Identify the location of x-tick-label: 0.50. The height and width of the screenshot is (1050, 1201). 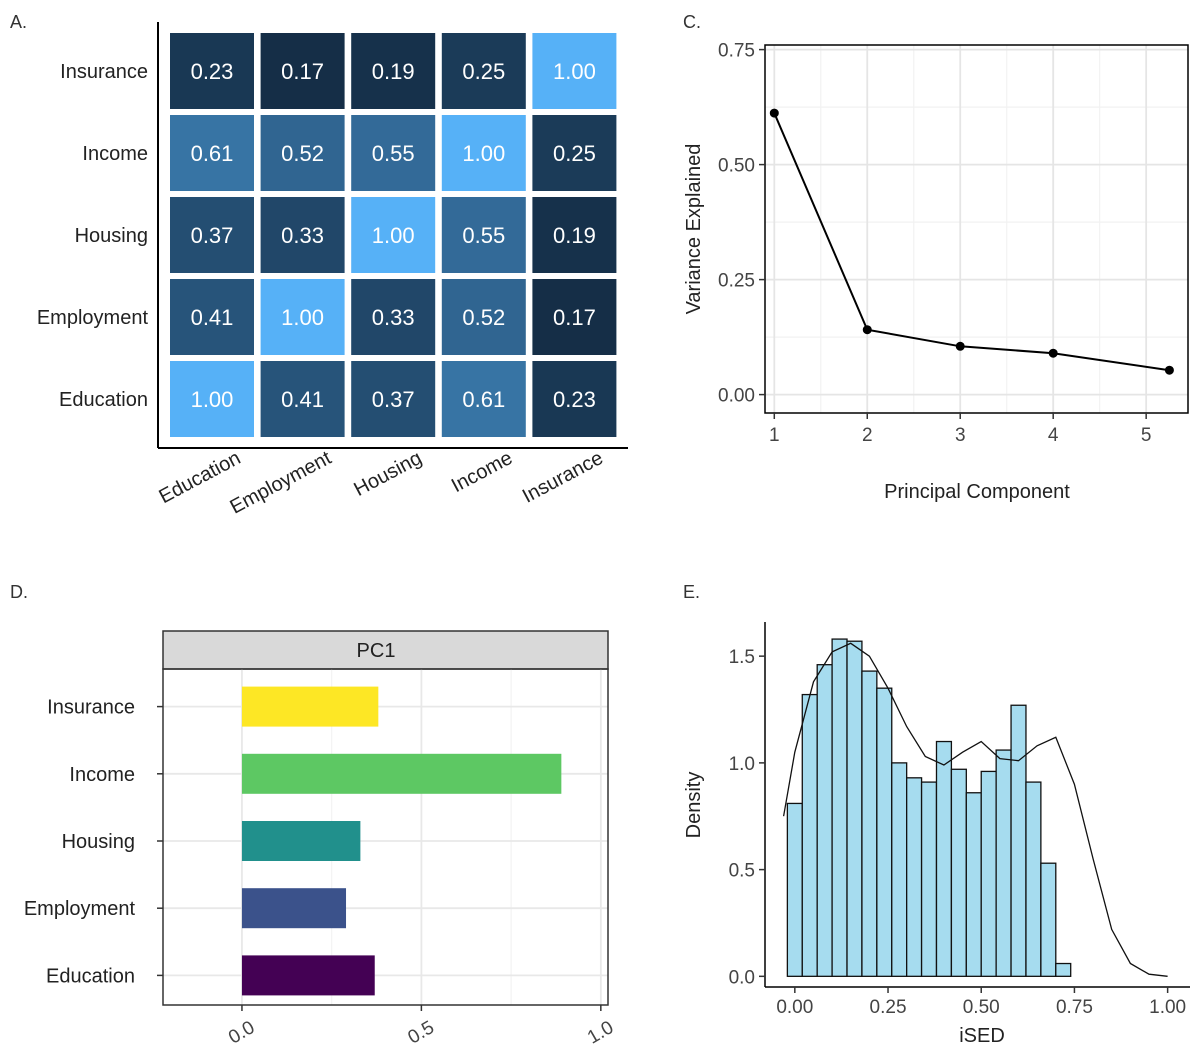
(981, 1007).